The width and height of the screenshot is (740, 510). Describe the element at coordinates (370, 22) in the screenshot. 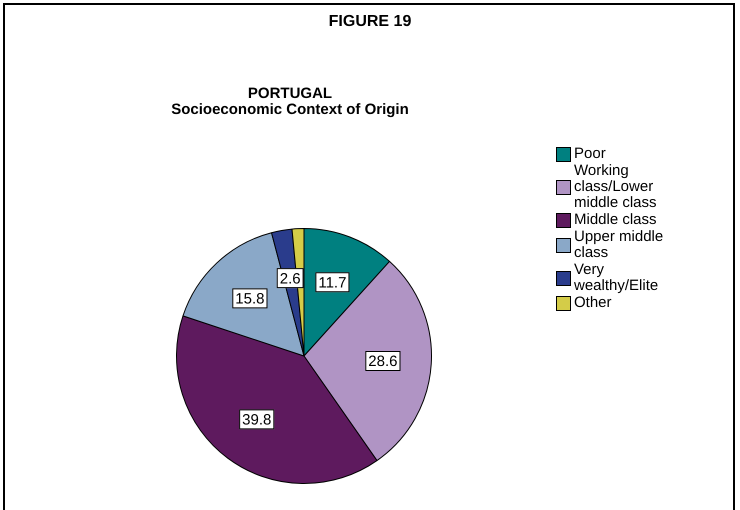

I see `chart-title: FIGURE 19` at that location.